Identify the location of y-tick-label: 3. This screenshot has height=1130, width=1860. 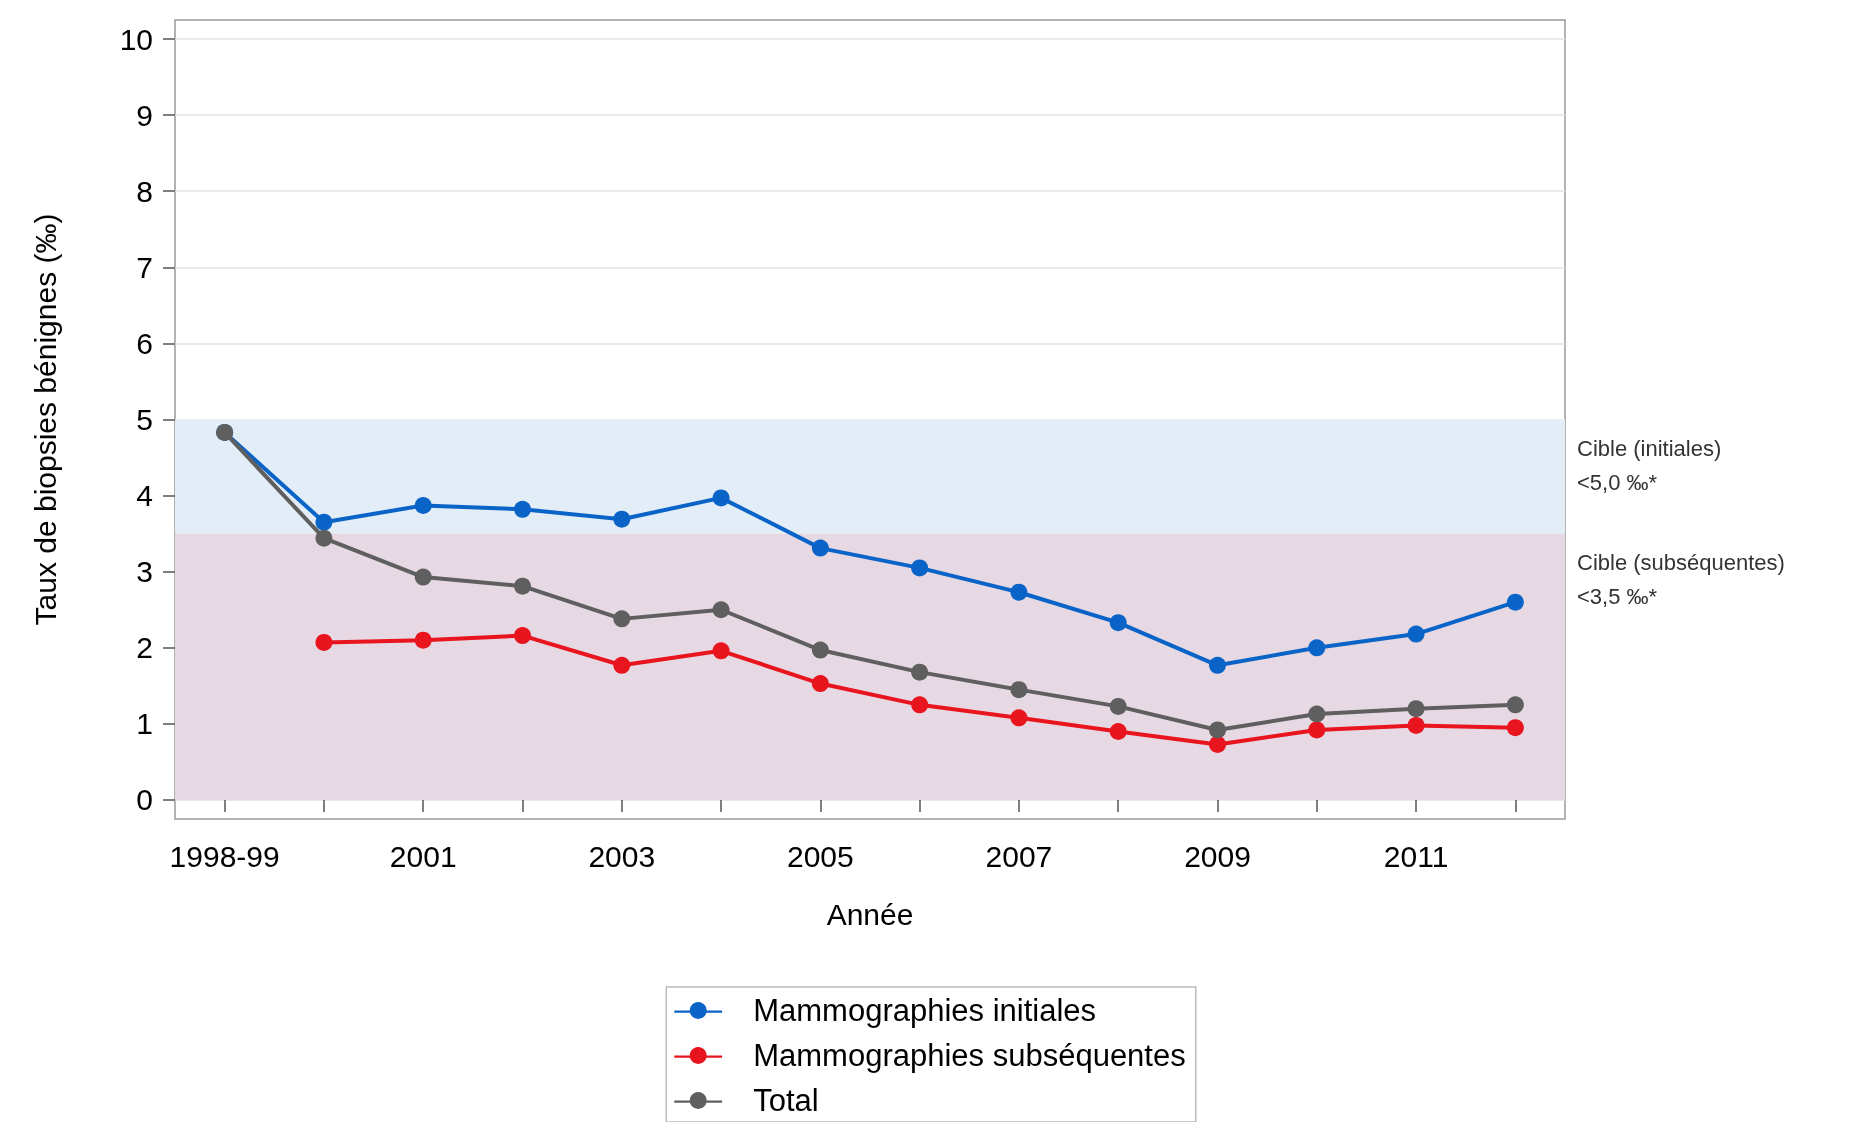
(144, 572).